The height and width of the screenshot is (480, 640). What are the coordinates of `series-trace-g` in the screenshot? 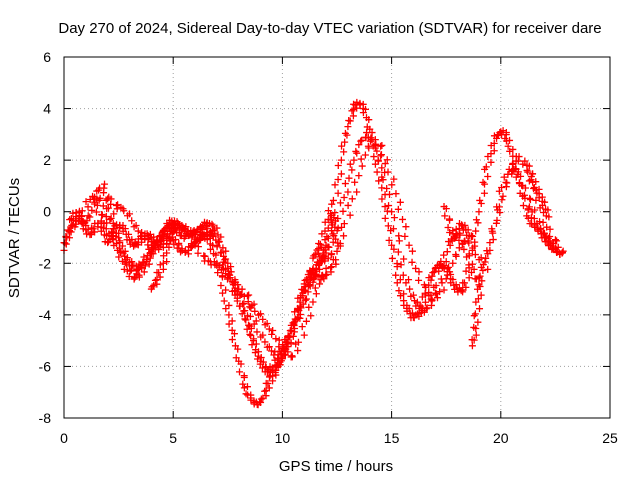 It's located at (326, 234).